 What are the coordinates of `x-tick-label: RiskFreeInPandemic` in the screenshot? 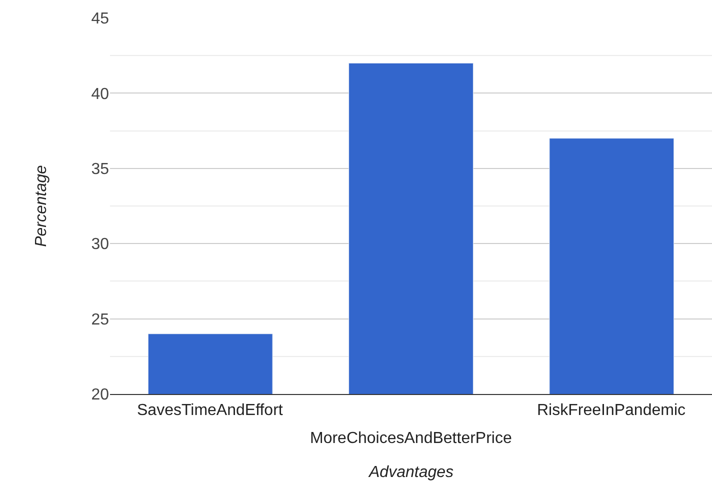 It's located at (611, 410).